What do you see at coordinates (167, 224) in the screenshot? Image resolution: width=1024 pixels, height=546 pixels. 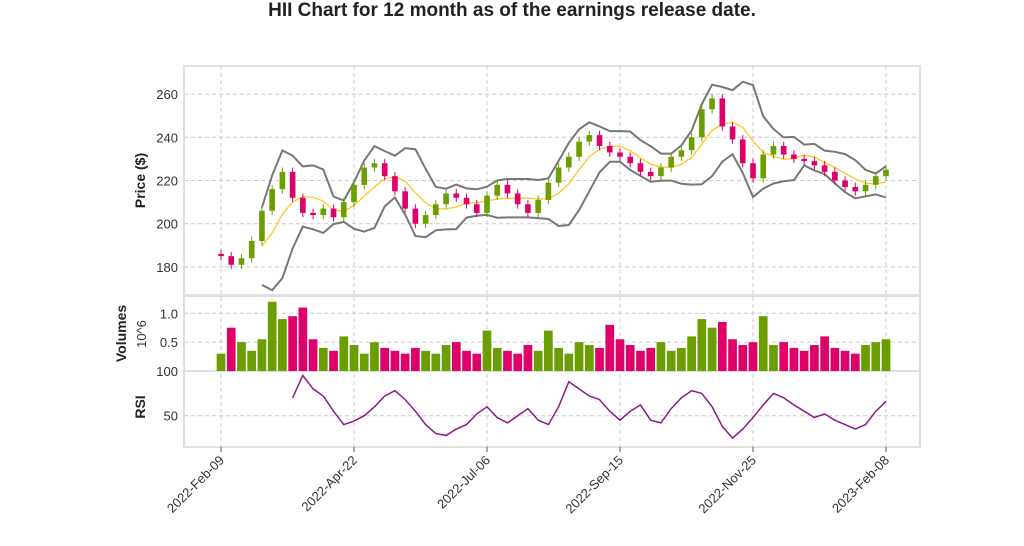 I see `price-tick-label: 200` at bounding box center [167, 224].